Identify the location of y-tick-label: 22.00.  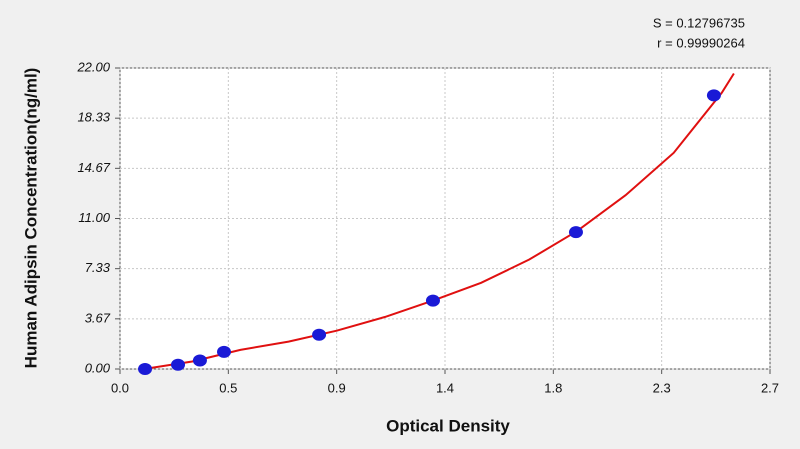
(93, 66).